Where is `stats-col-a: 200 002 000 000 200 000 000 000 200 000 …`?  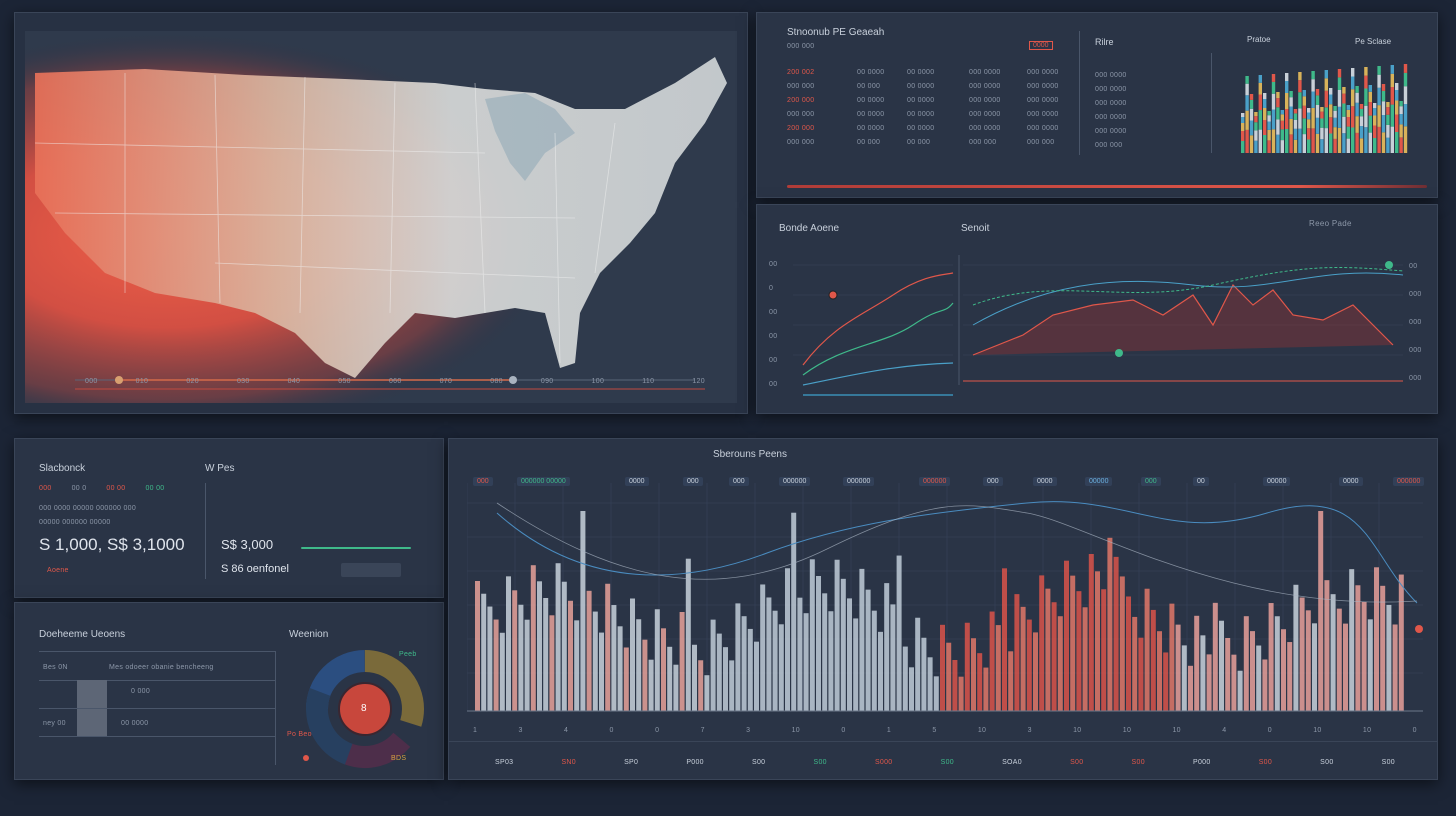 stats-col-a: 200 002 000 000 200 000 000 000 200 000 … is located at coordinates (800, 111).